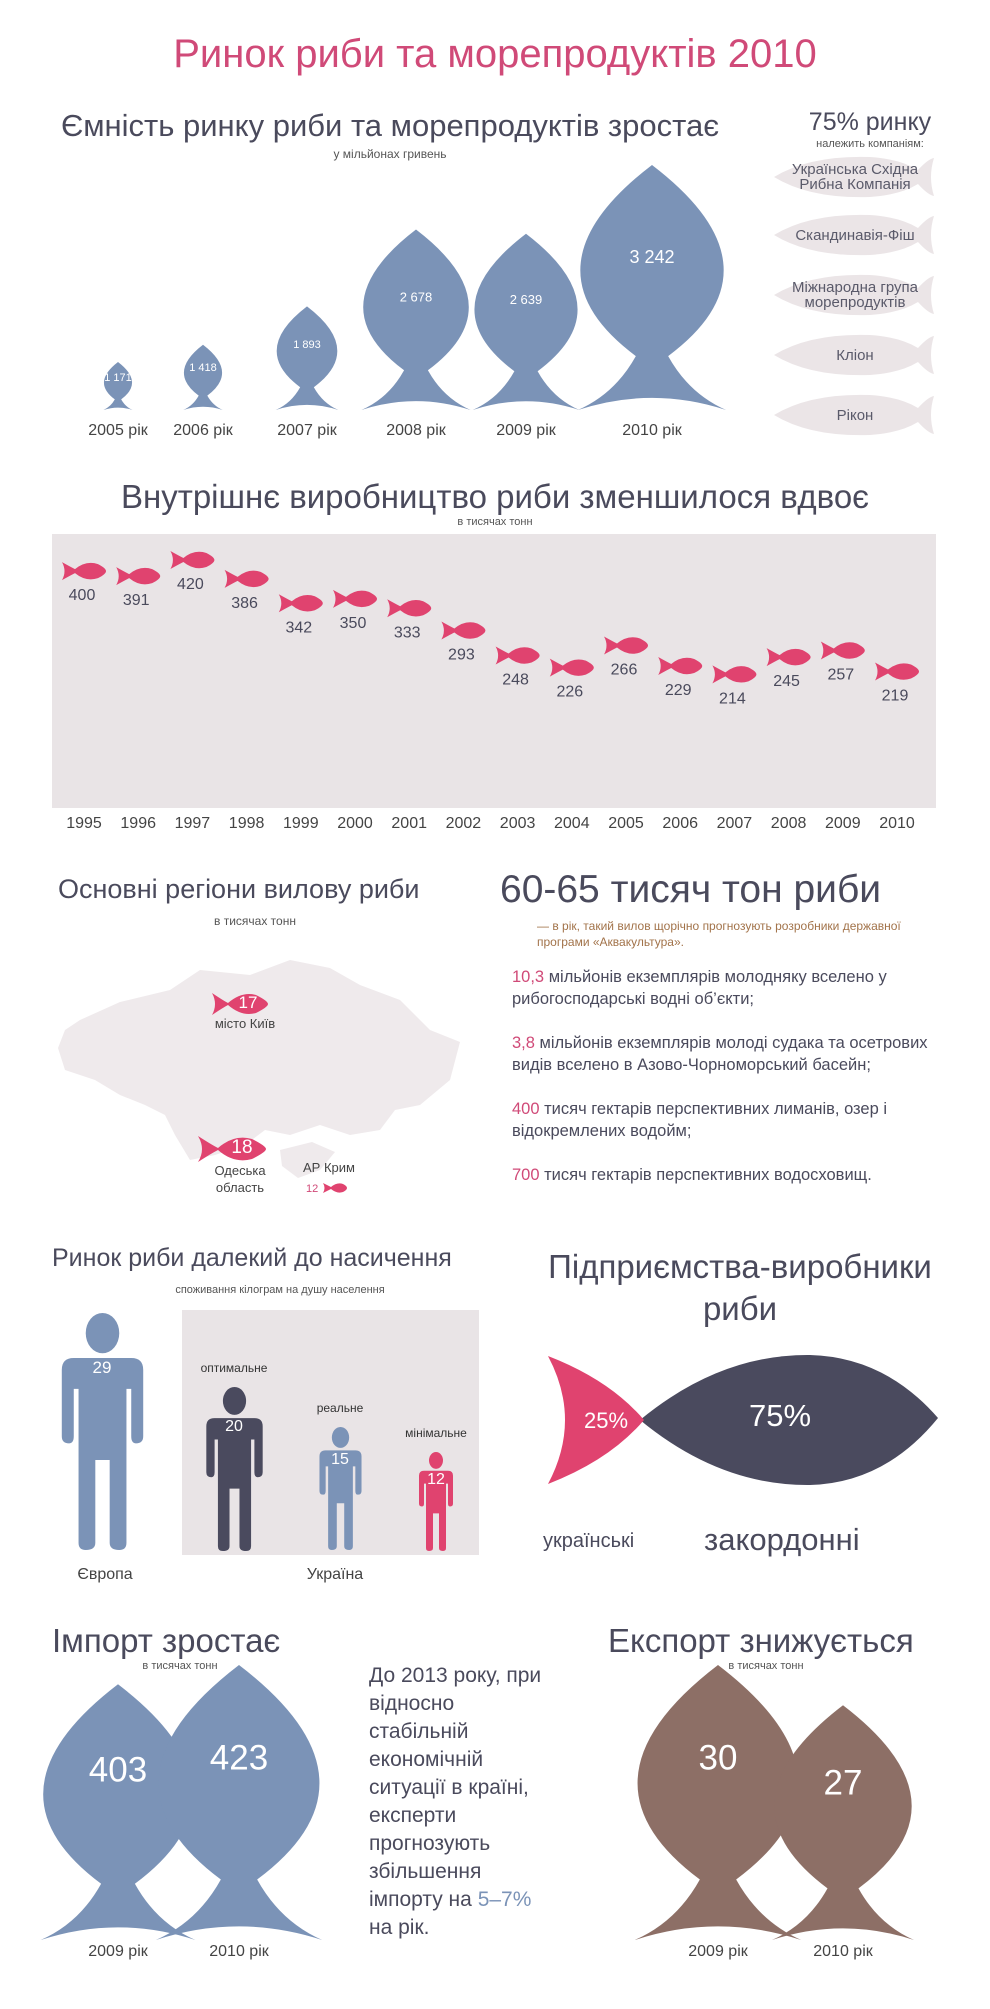 The height and width of the screenshot is (2009, 990). I want to click on foreign-share, so click(789, 1420).